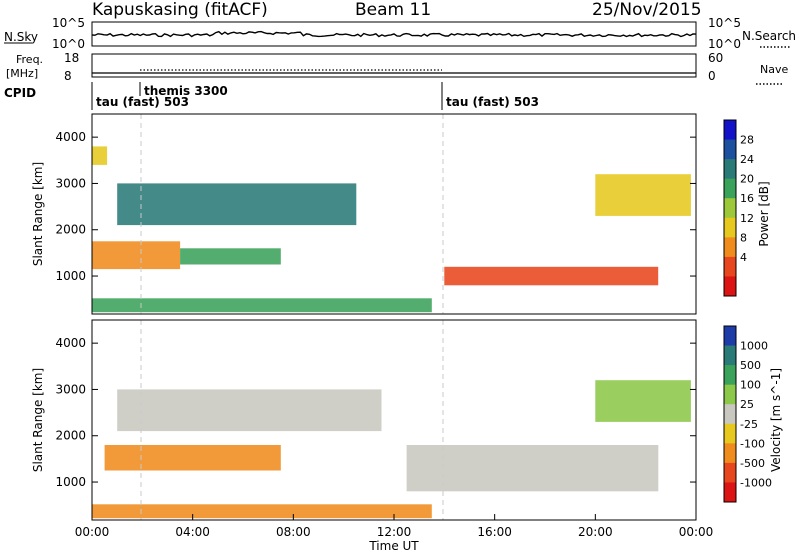 This screenshot has height=554, width=800. Describe the element at coordinates (595, 532) in the screenshot. I see `x-tick-label: 20:00` at that location.